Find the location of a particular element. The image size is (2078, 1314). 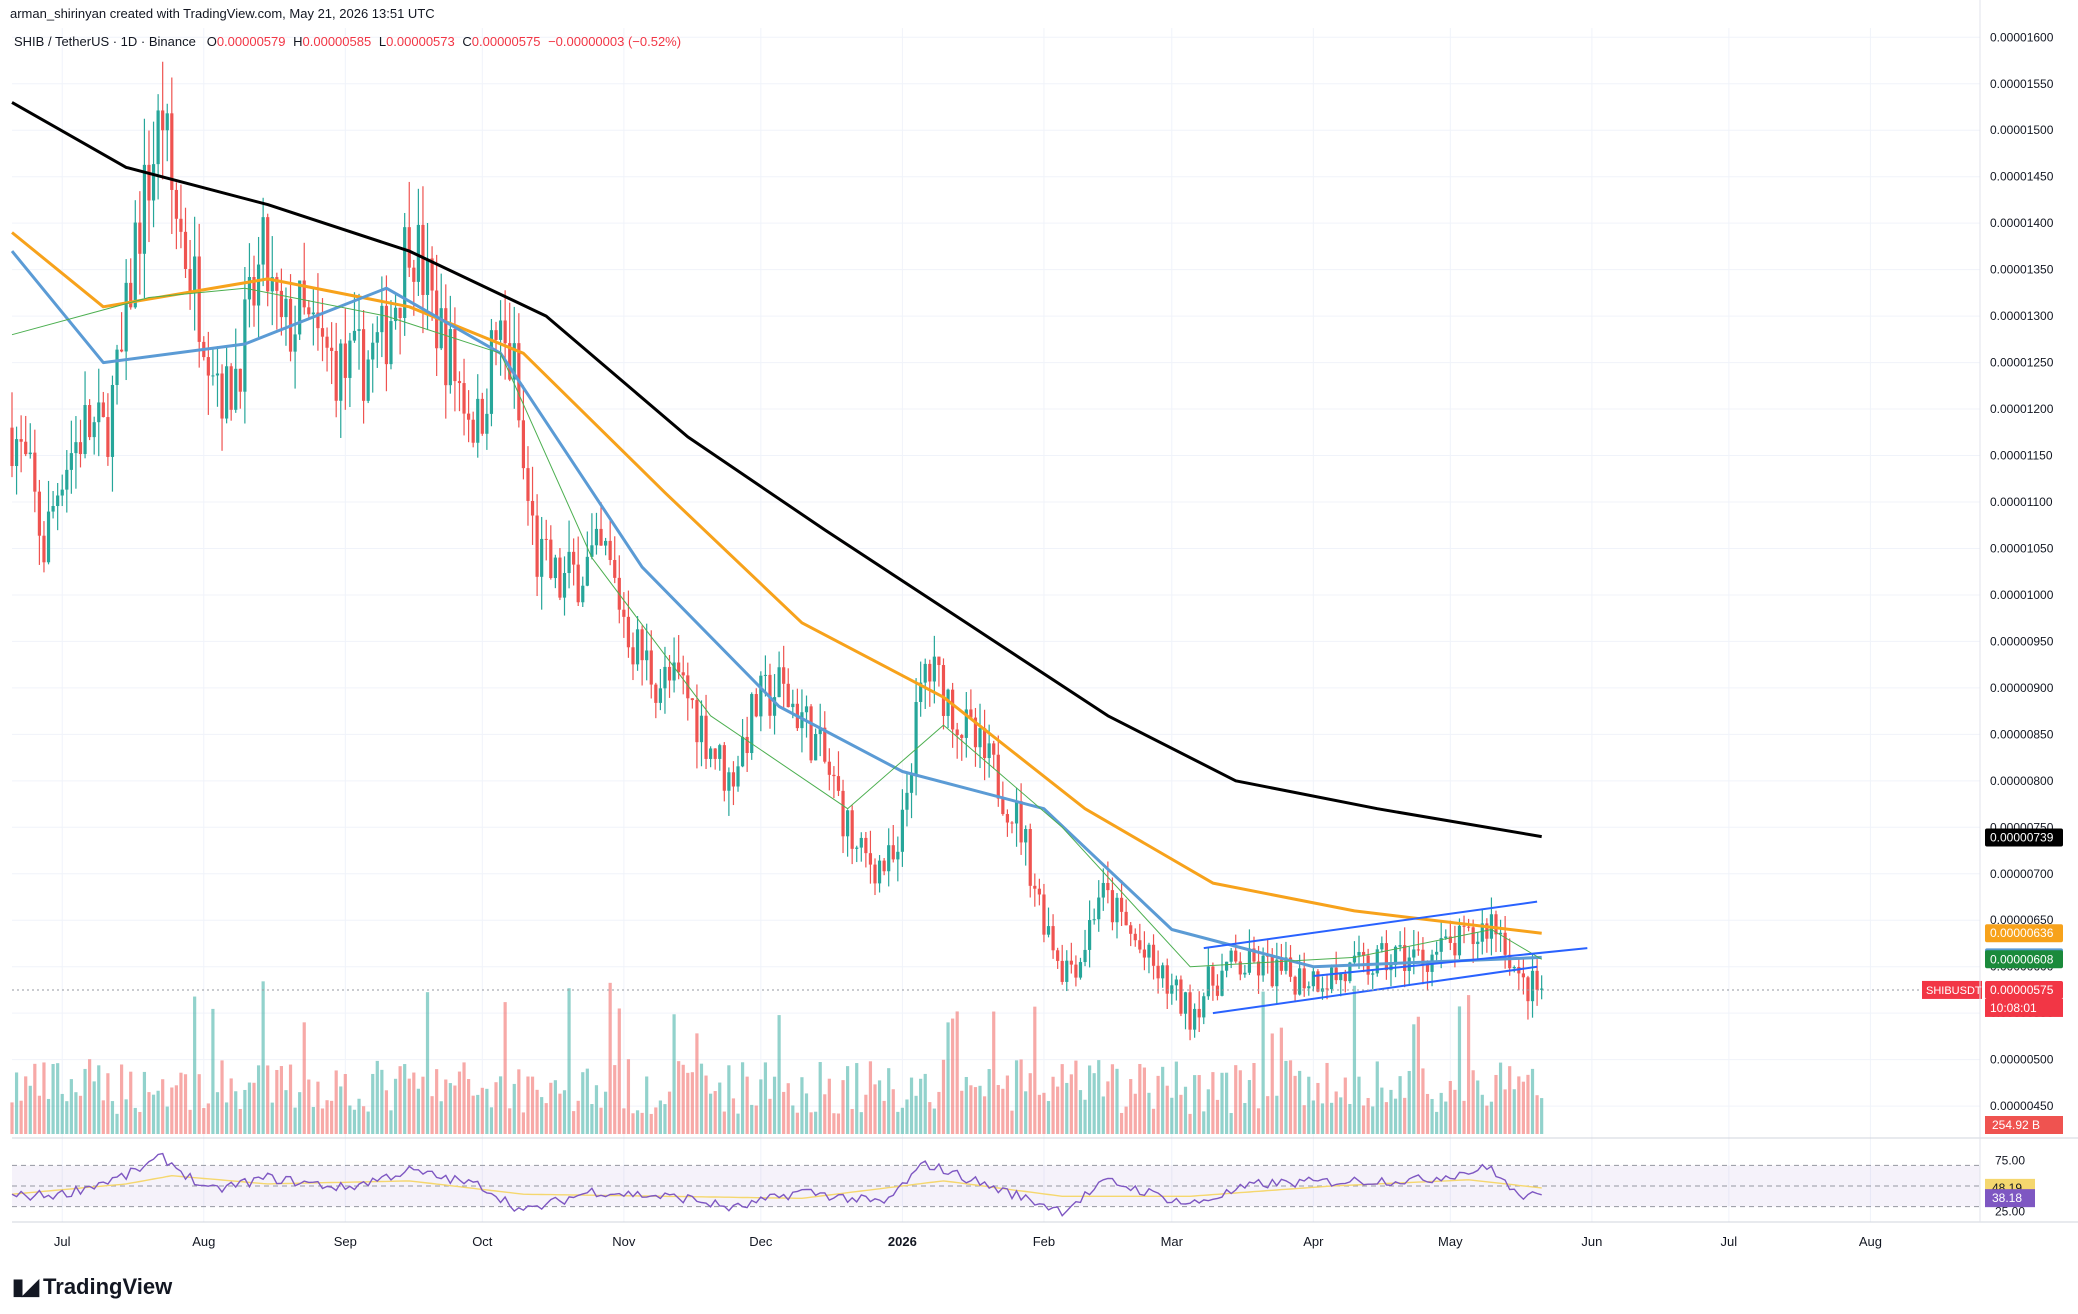

price-tick-label: 0.00000800 is located at coordinates (2022, 781).